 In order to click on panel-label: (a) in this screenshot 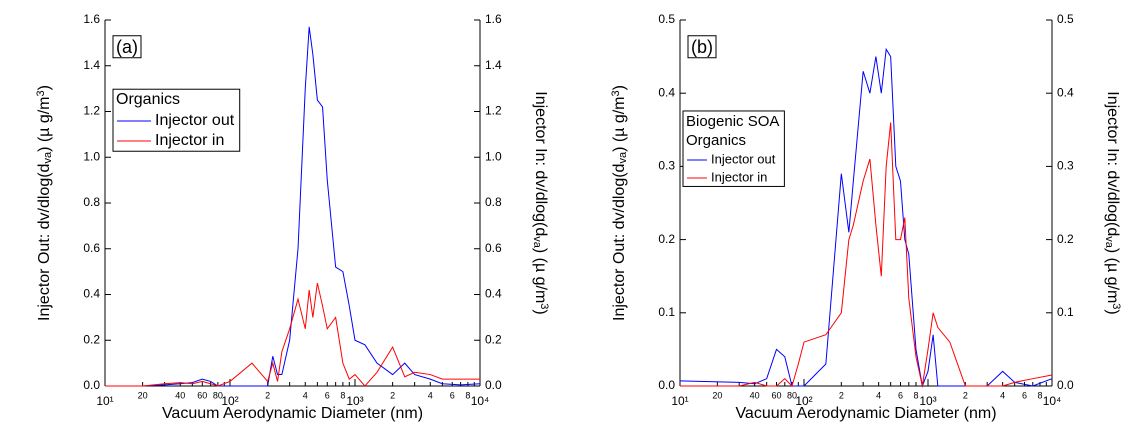, I will do `click(127, 47)`.